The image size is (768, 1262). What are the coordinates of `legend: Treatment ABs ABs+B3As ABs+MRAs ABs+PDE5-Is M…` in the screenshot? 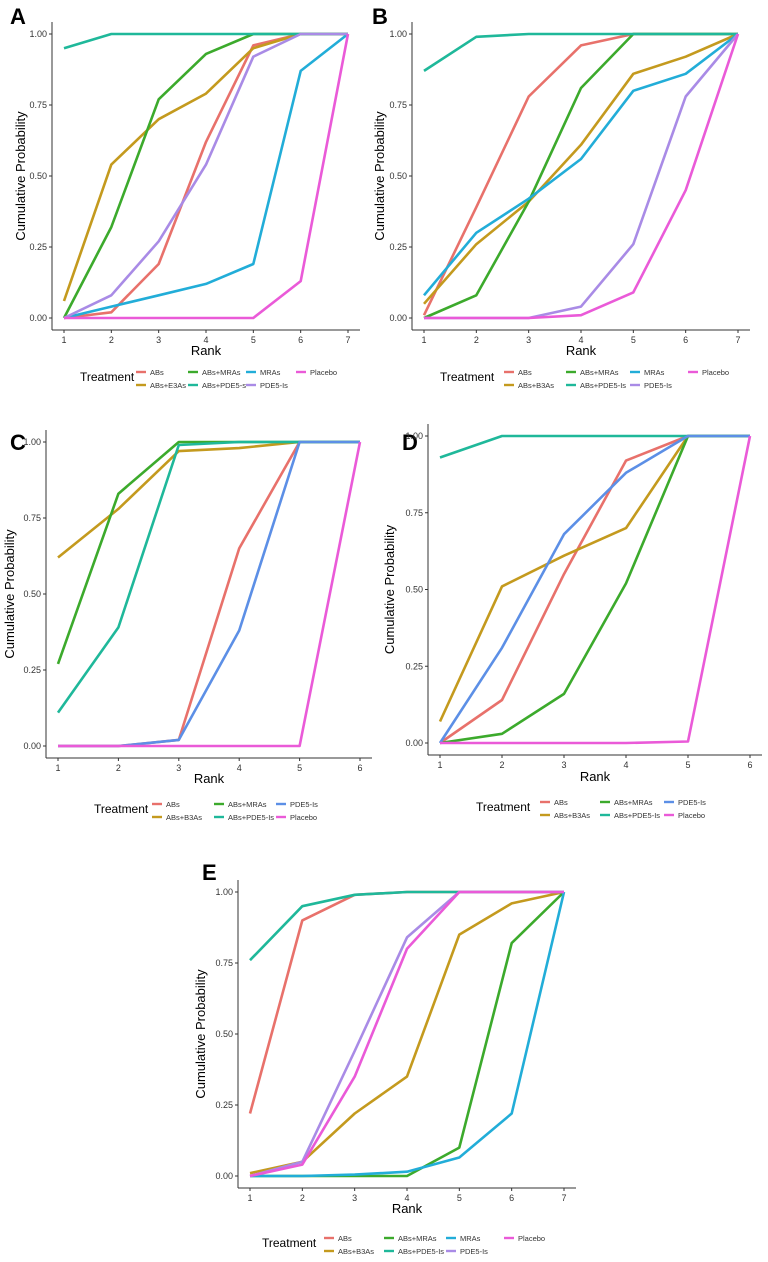 It's located at (403, 1245).